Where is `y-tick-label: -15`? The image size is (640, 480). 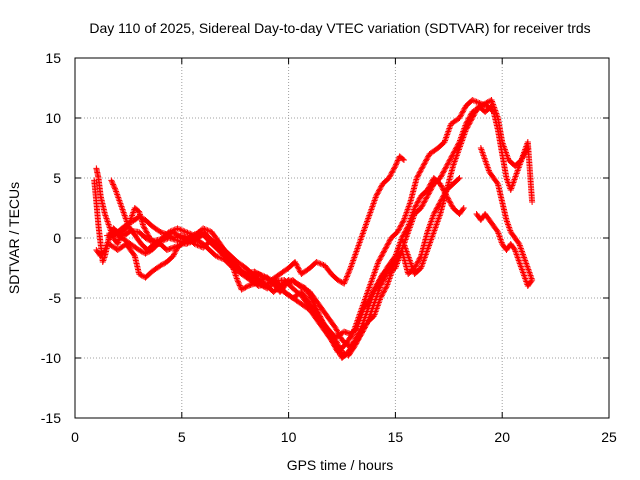 y-tick-label: -15 is located at coordinates (51, 418).